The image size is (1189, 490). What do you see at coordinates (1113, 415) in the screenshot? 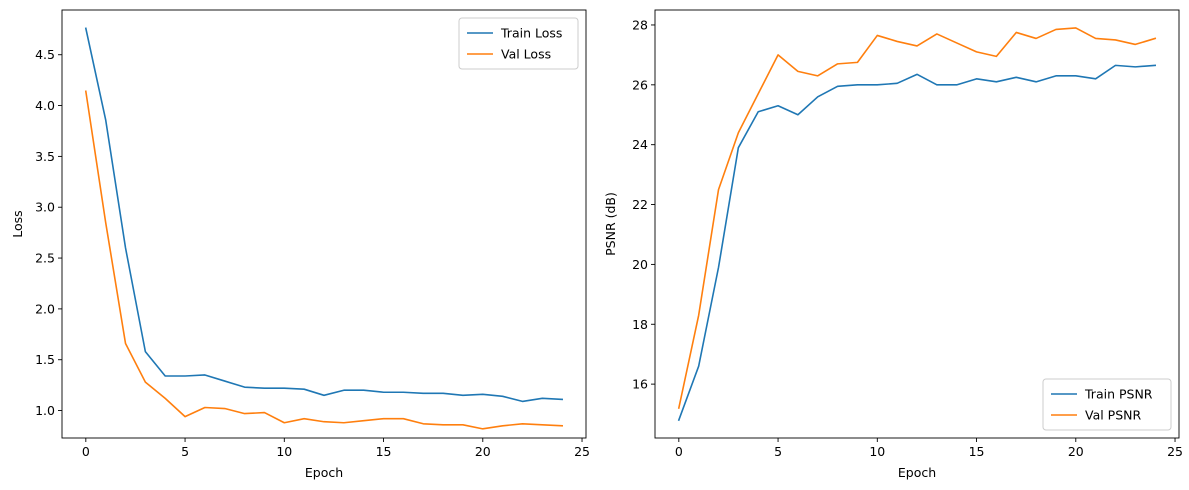
I see `legend-entry: Val PSNR` at bounding box center [1113, 415].